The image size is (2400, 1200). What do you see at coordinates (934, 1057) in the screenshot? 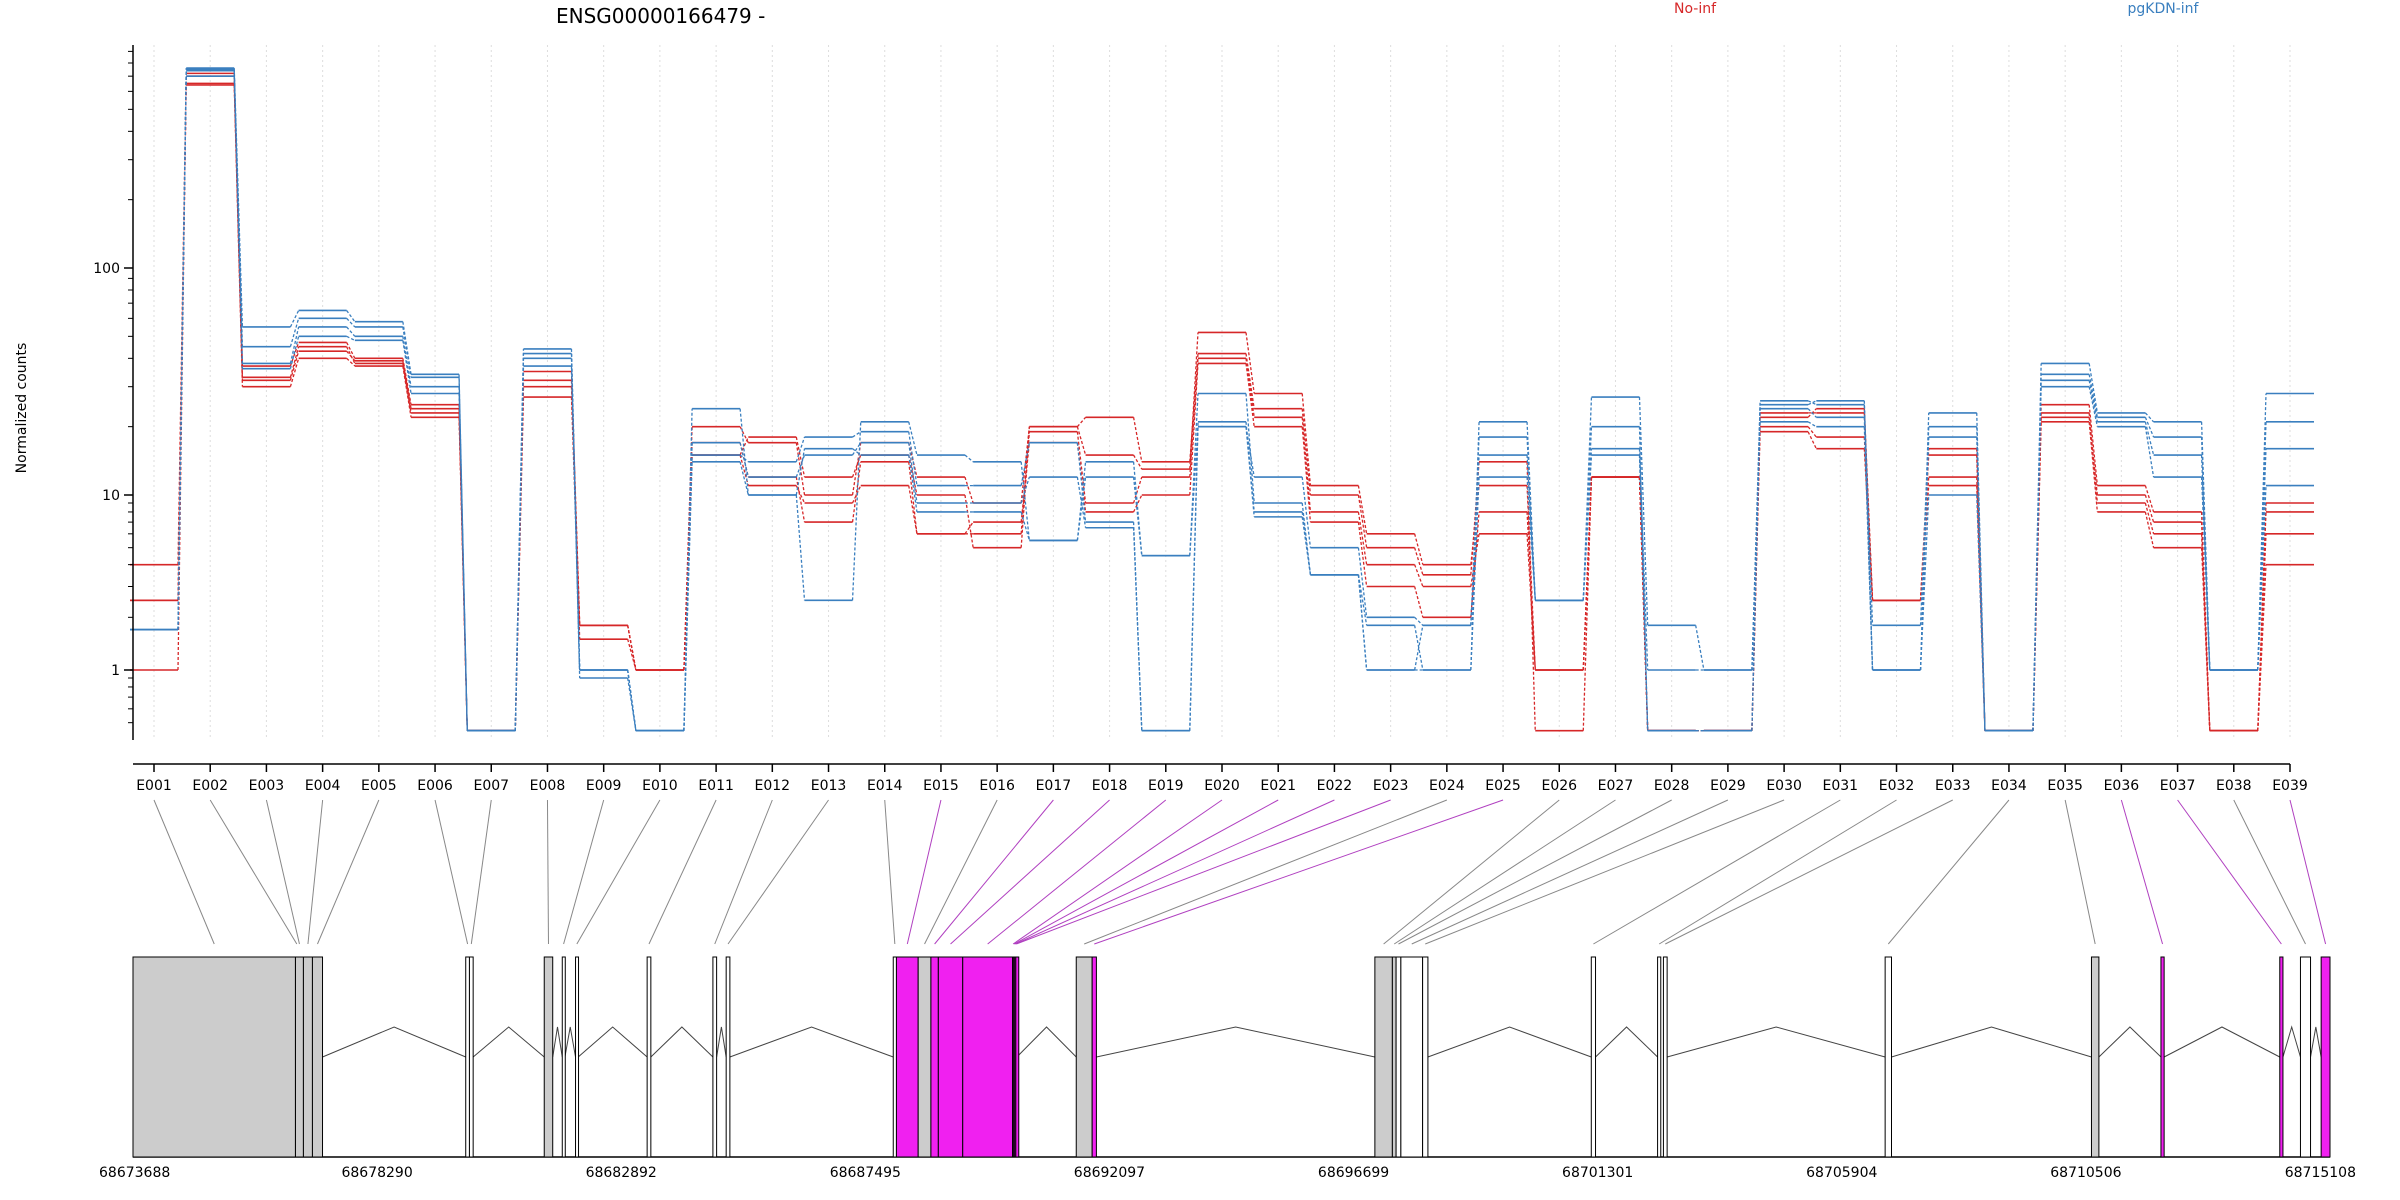
I see `exon-e017` at bounding box center [934, 1057].